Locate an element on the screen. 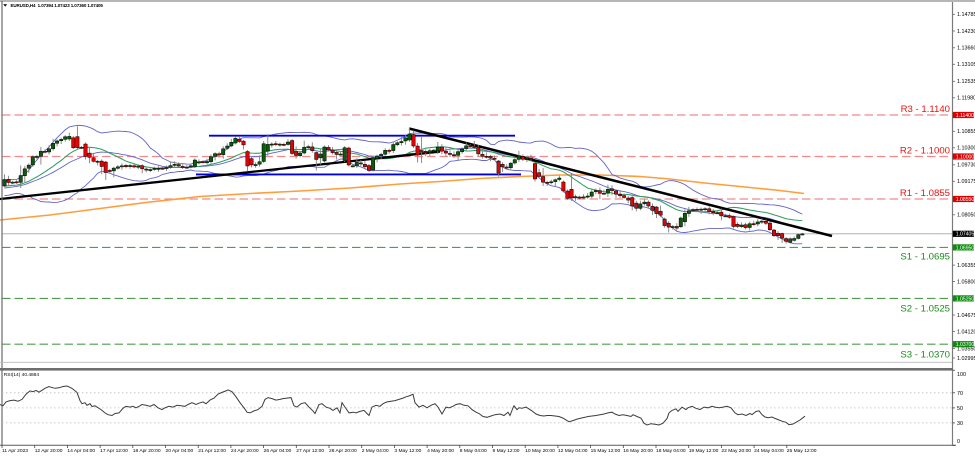 The height and width of the screenshot is (456, 975). svg-text: 1.06355 is located at coordinates (966, 266).